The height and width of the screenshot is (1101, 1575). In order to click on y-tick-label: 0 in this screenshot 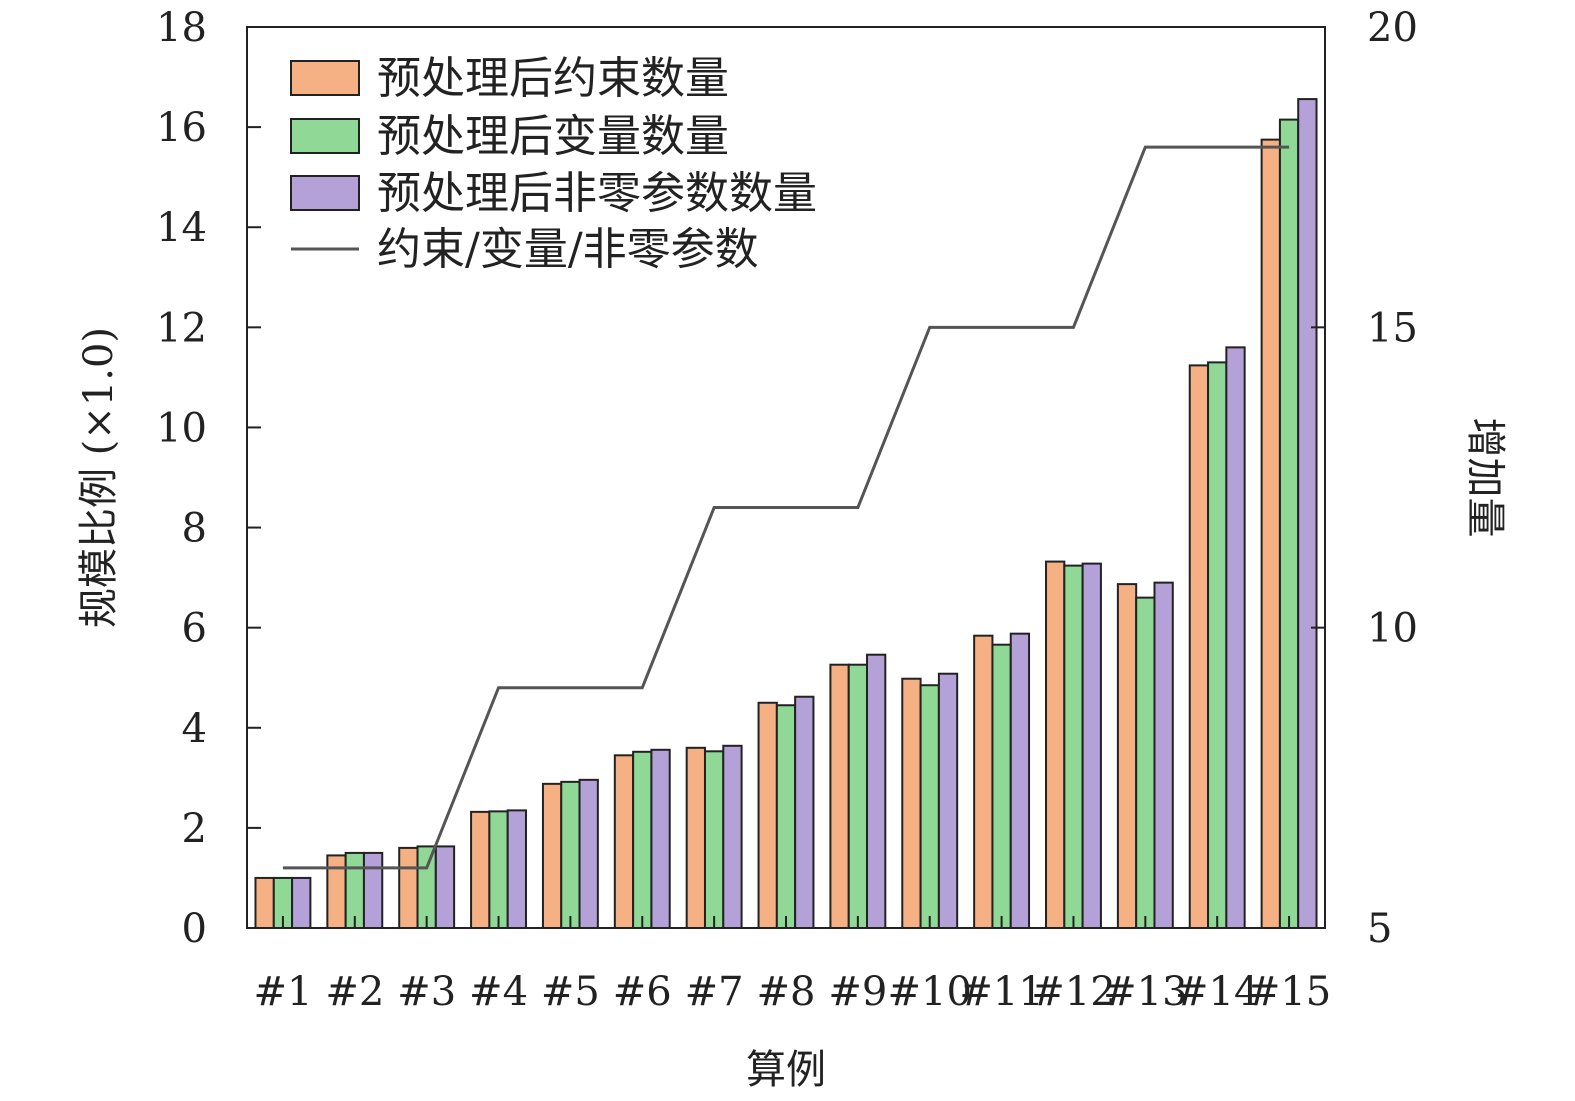, I will do `click(194, 929)`.